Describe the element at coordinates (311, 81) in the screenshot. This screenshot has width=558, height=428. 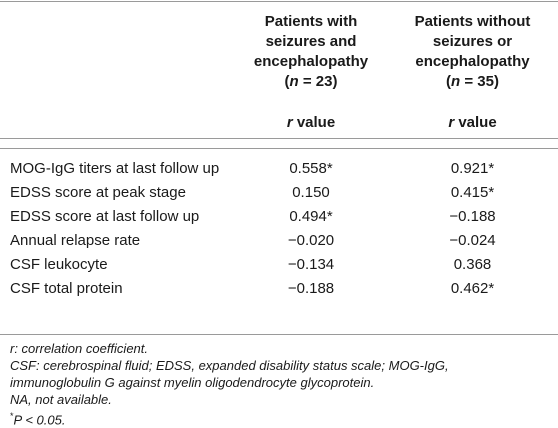
I see `header-n: (n = 23)` at that location.